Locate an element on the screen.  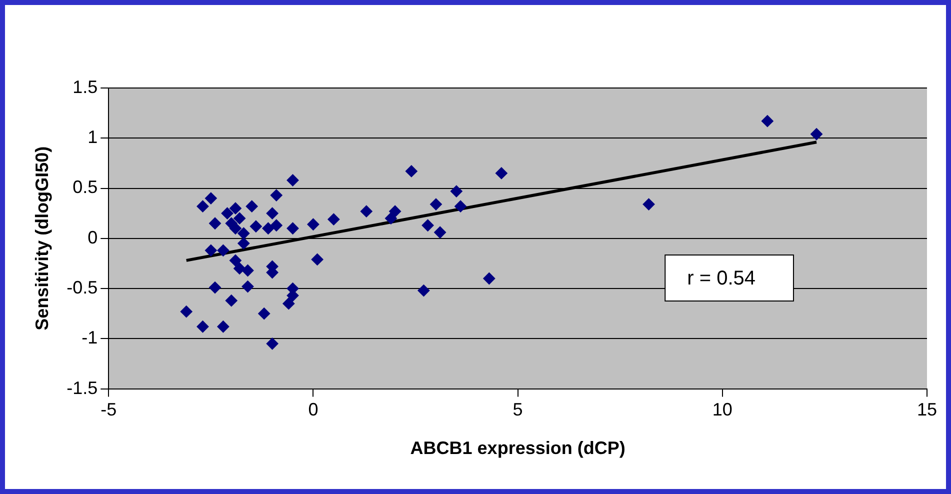
y-axis-title: Sensitivity (dlogGI50) is located at coordinates (42, 238).